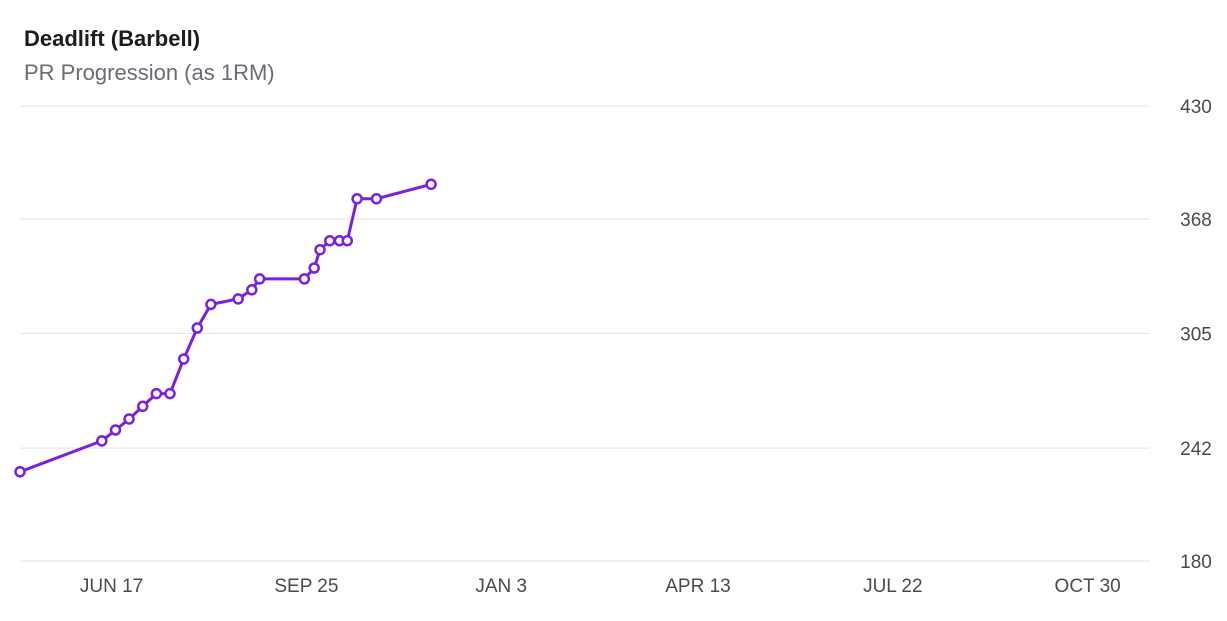 The height and width of the screenshot is (621, 1227). What do you see at coordinates (893, 586) in the screenshot?
I see `x-tick-label: JUL 22` at bounding box center [893, 586].